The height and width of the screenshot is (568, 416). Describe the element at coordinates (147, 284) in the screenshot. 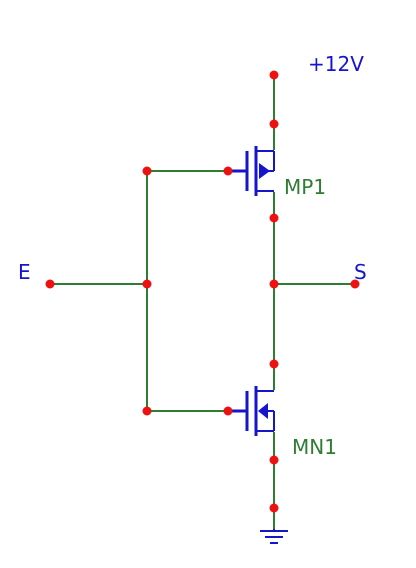

I see `node-gate-bus-mid` at that location.